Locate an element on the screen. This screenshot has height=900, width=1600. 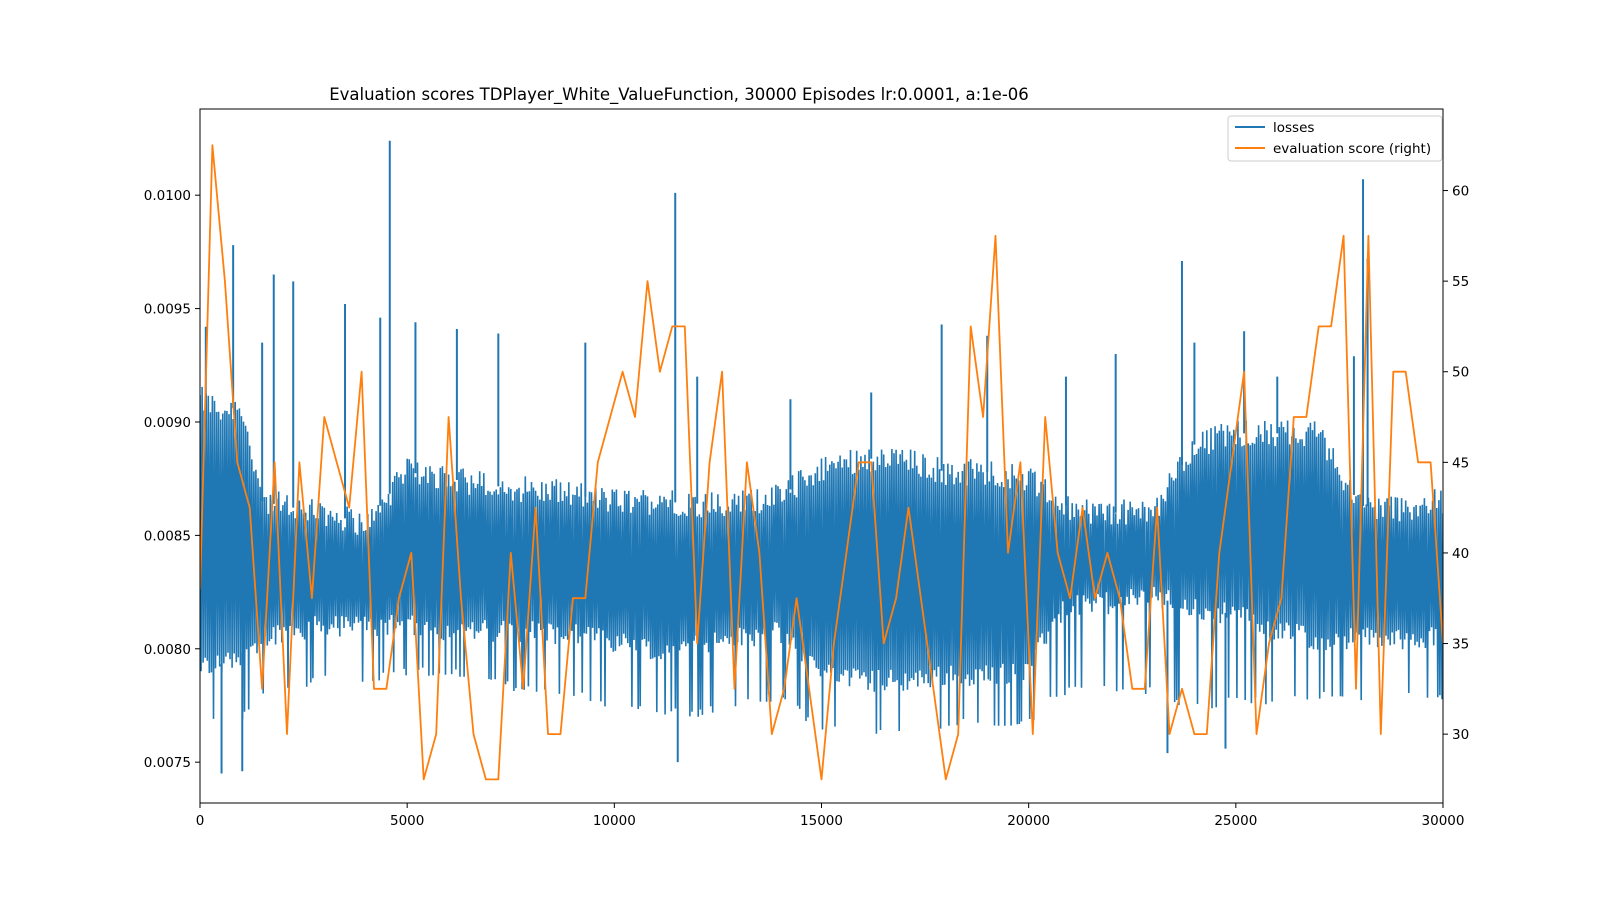
y-left-tick-label: 0.0080 is located at coordinates (167, 650).